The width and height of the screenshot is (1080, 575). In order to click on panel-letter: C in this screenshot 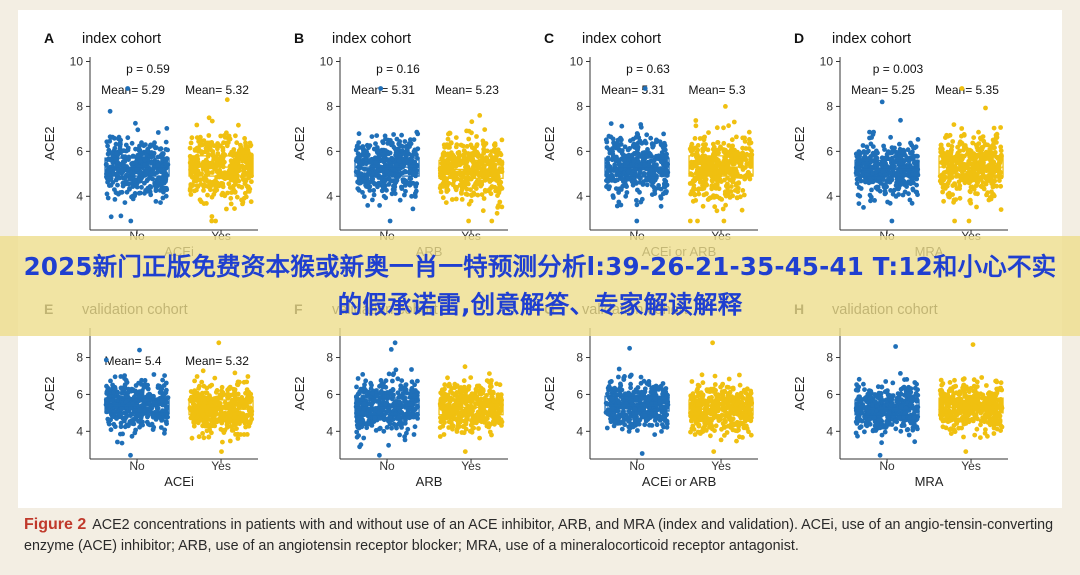, I will do `click(549, 38)`.